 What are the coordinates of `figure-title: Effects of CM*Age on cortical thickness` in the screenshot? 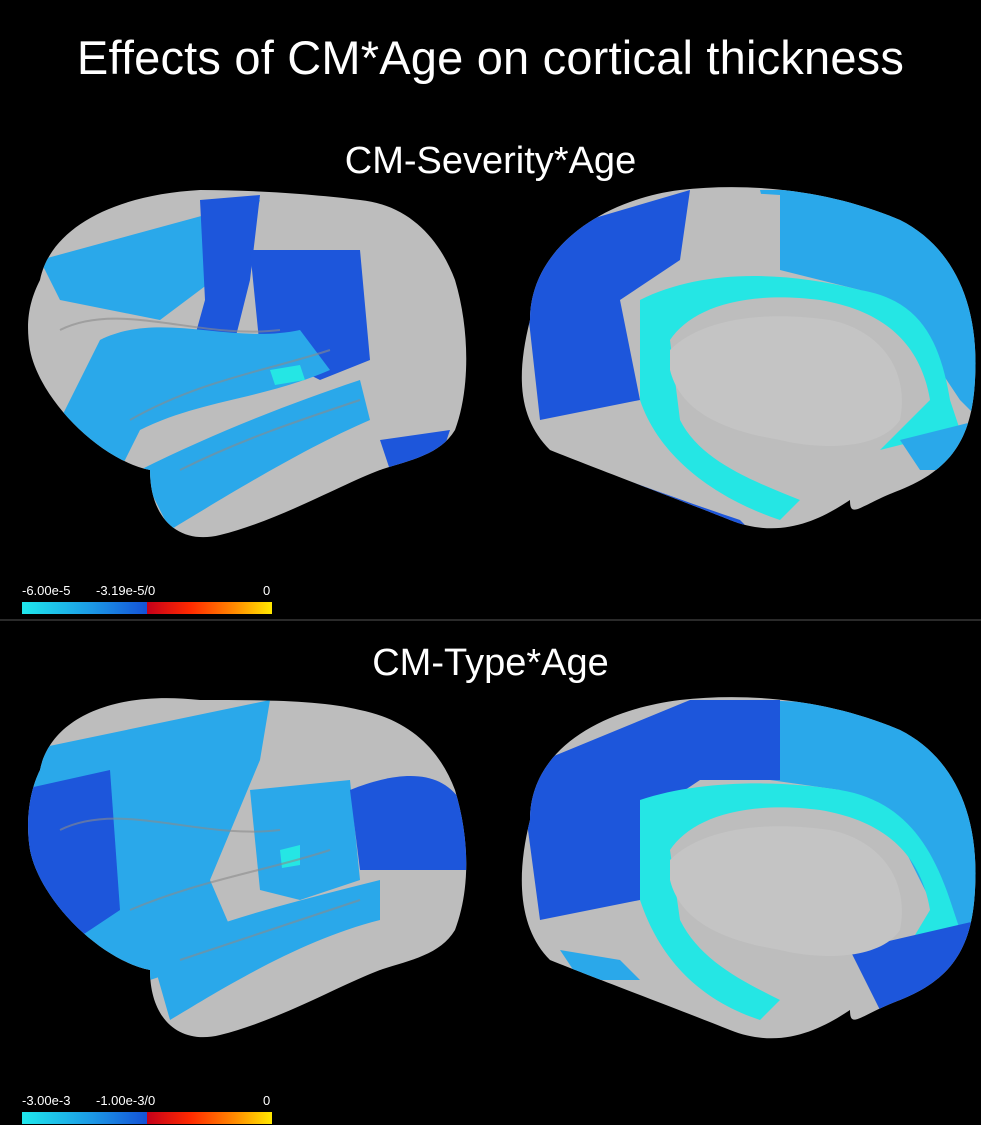 It's located at (490, 57).